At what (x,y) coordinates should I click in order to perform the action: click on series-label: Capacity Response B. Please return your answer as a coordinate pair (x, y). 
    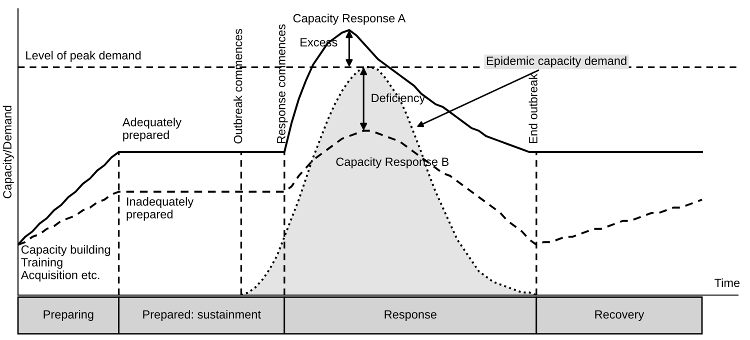
    Looking at the image, I should click on (392, 162).